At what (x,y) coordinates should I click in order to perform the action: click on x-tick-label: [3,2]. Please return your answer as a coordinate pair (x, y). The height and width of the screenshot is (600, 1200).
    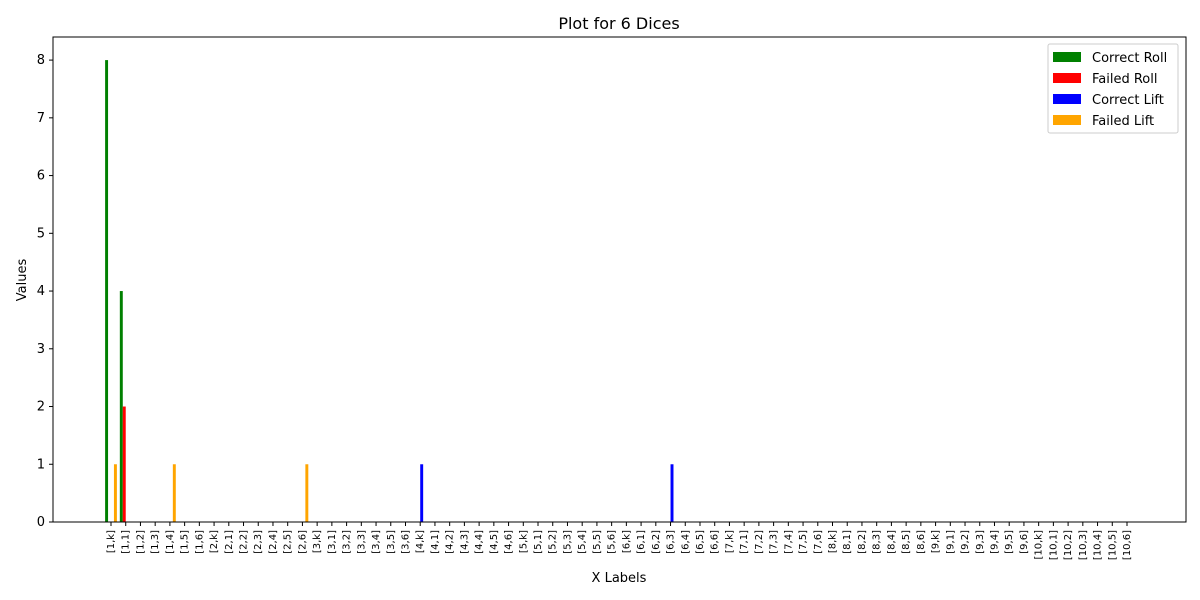
    Looking at the image, I should click on (347, 542).